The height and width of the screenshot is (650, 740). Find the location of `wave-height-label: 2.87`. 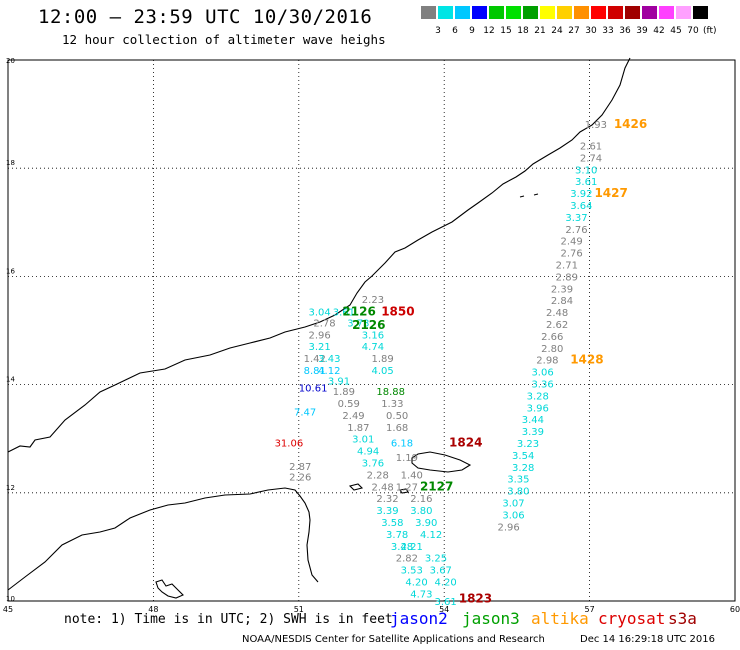

wave-height-label: 2.87 is located at coordinates (300, 467).